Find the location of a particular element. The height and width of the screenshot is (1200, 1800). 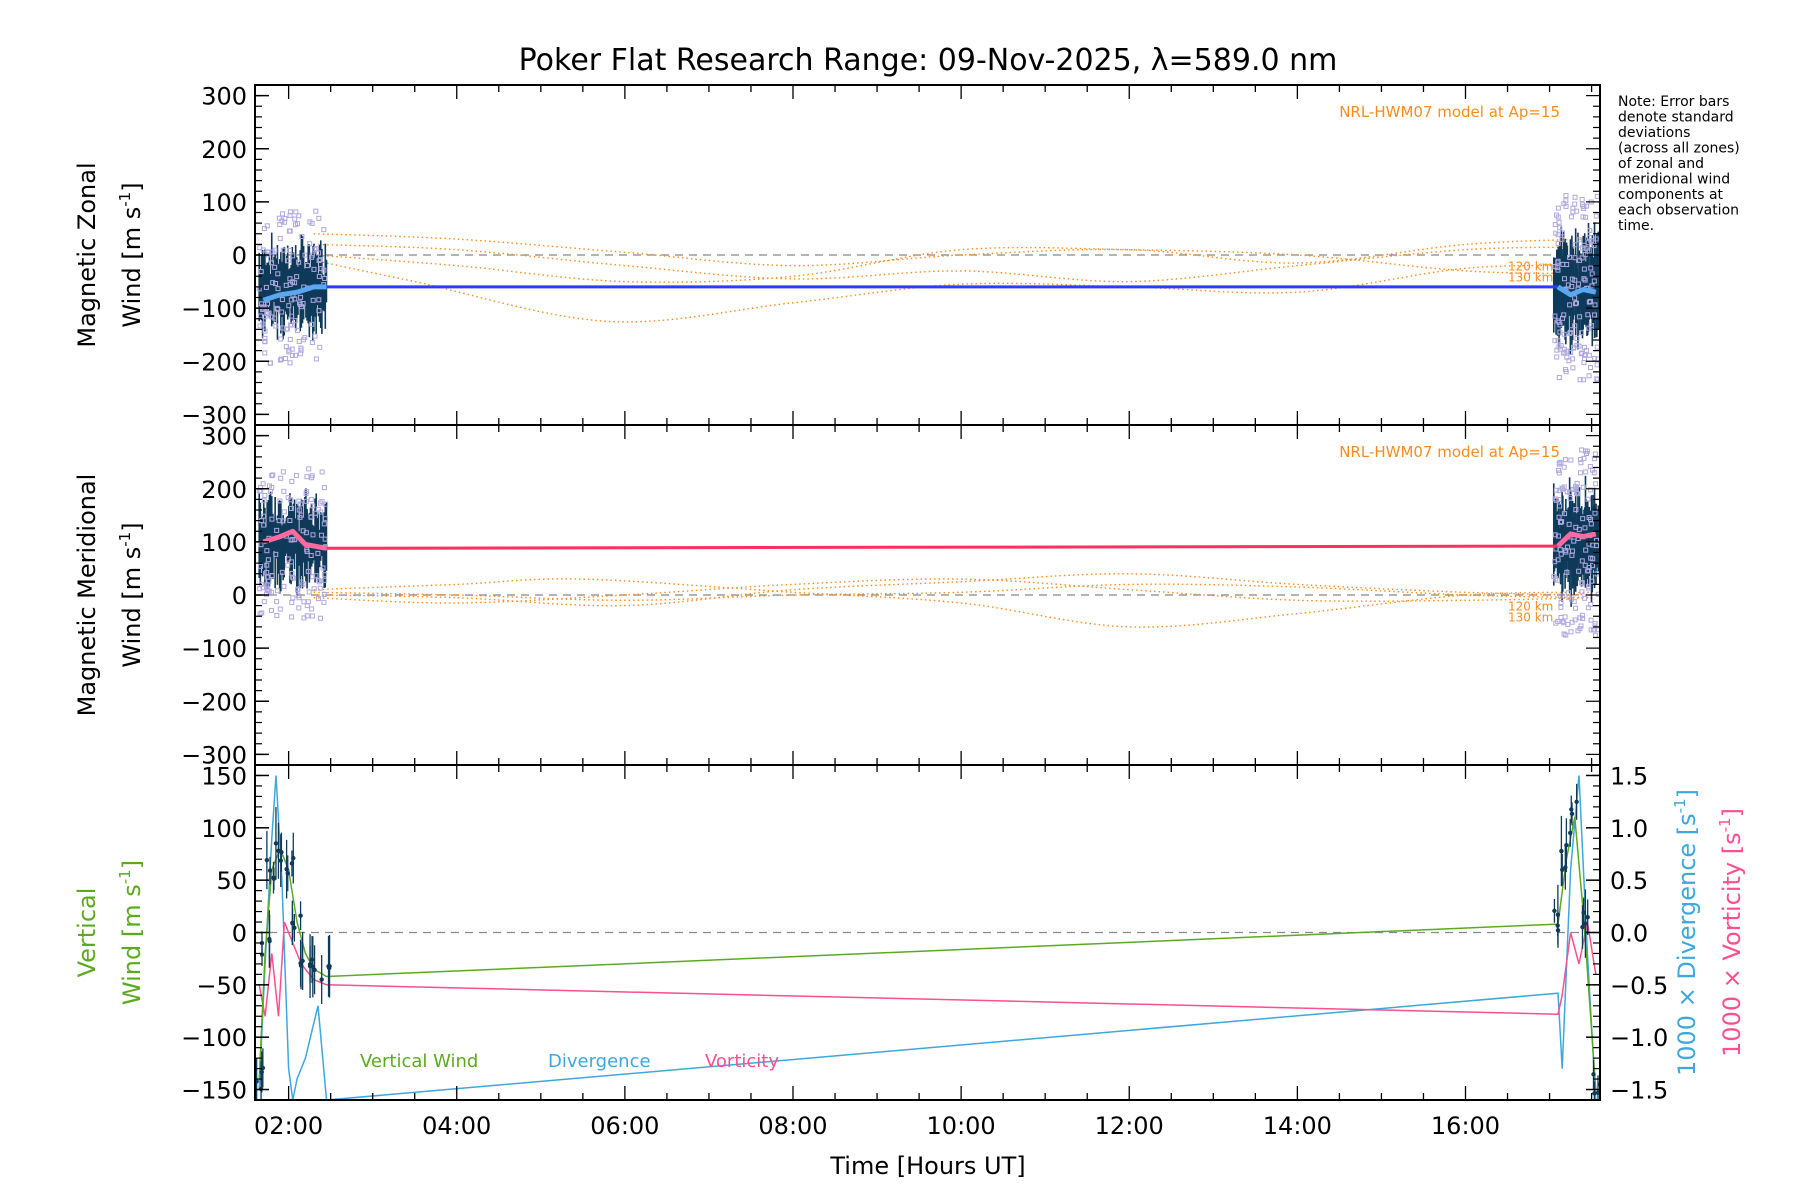

y2-label-divergence-close: ] is located at coordinates (1687, 793).